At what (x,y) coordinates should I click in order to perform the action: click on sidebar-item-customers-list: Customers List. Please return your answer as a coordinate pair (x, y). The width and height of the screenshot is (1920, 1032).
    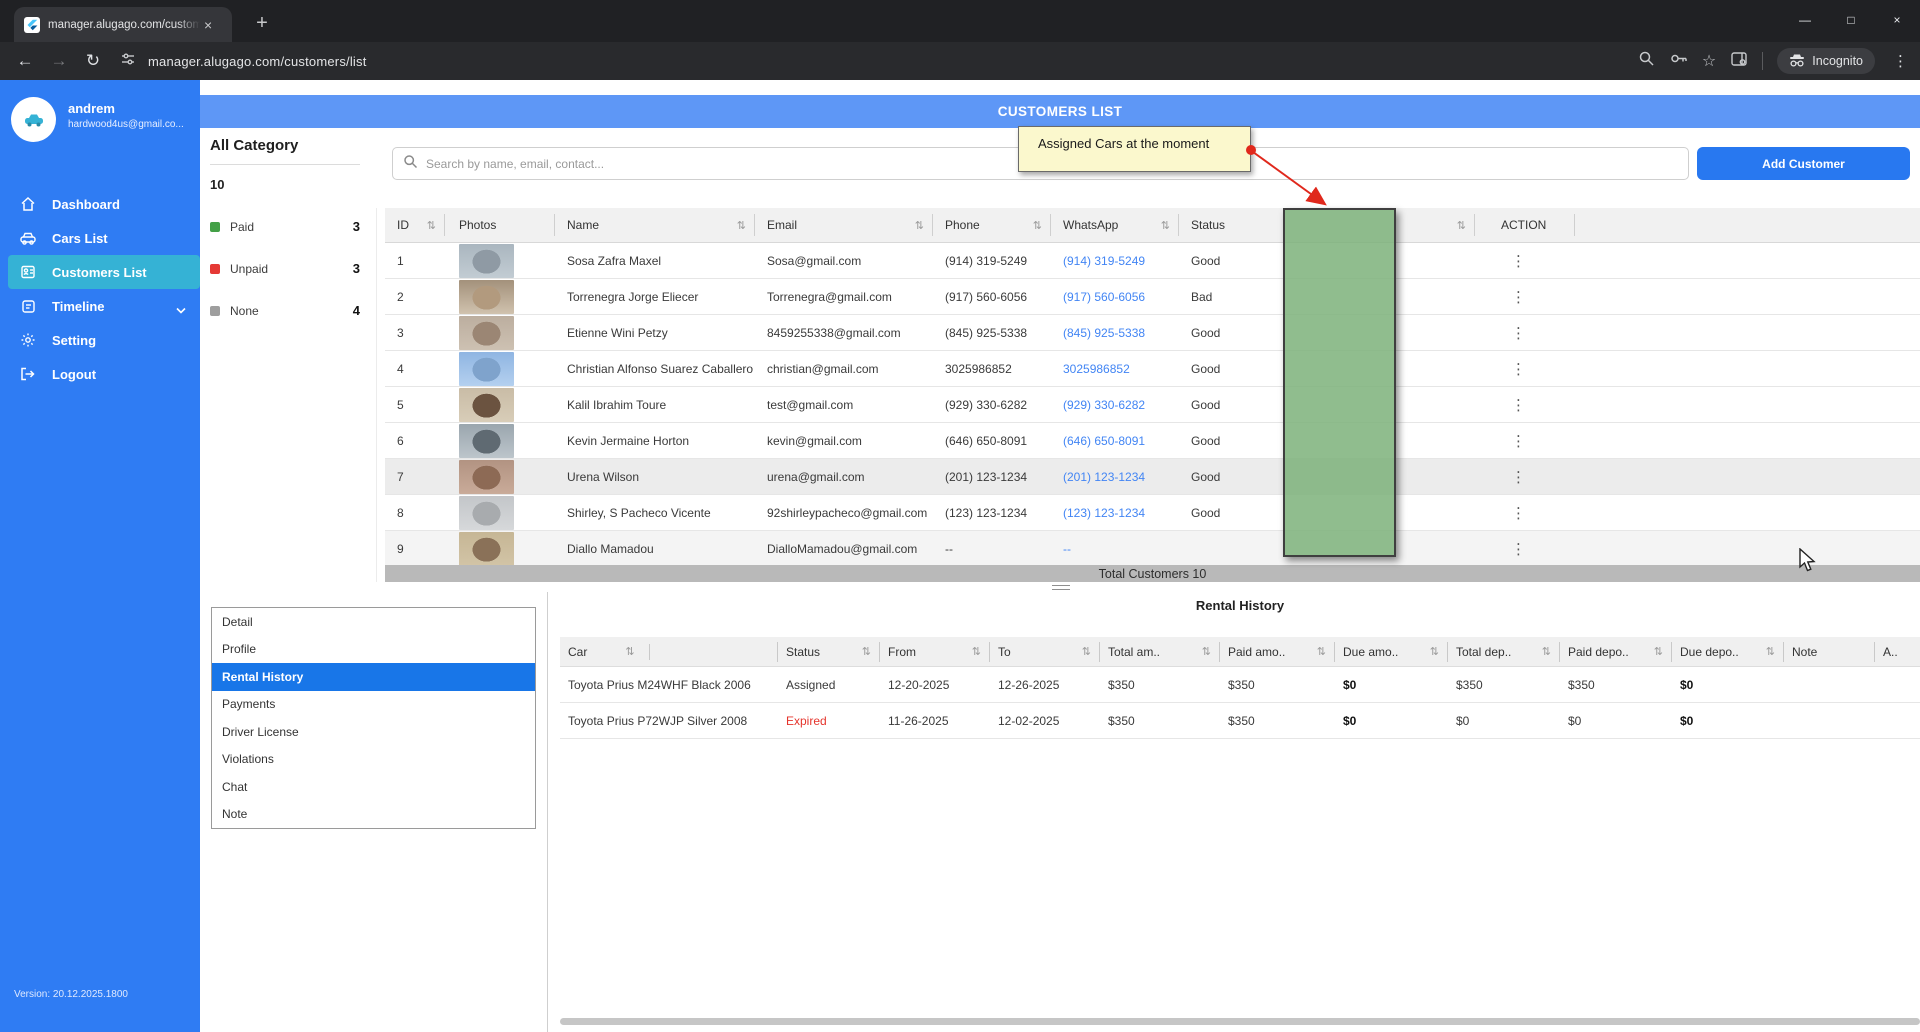
    Looking at the image, I should click on (104, 272).